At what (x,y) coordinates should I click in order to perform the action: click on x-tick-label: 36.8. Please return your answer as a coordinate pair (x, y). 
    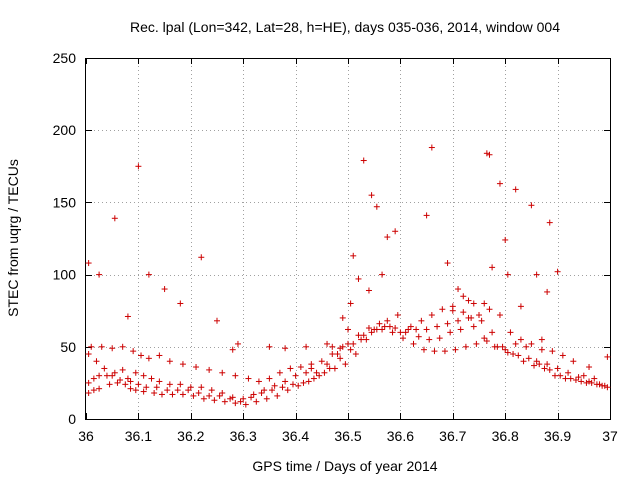
    Looking at the image, I should click on (505, 436).